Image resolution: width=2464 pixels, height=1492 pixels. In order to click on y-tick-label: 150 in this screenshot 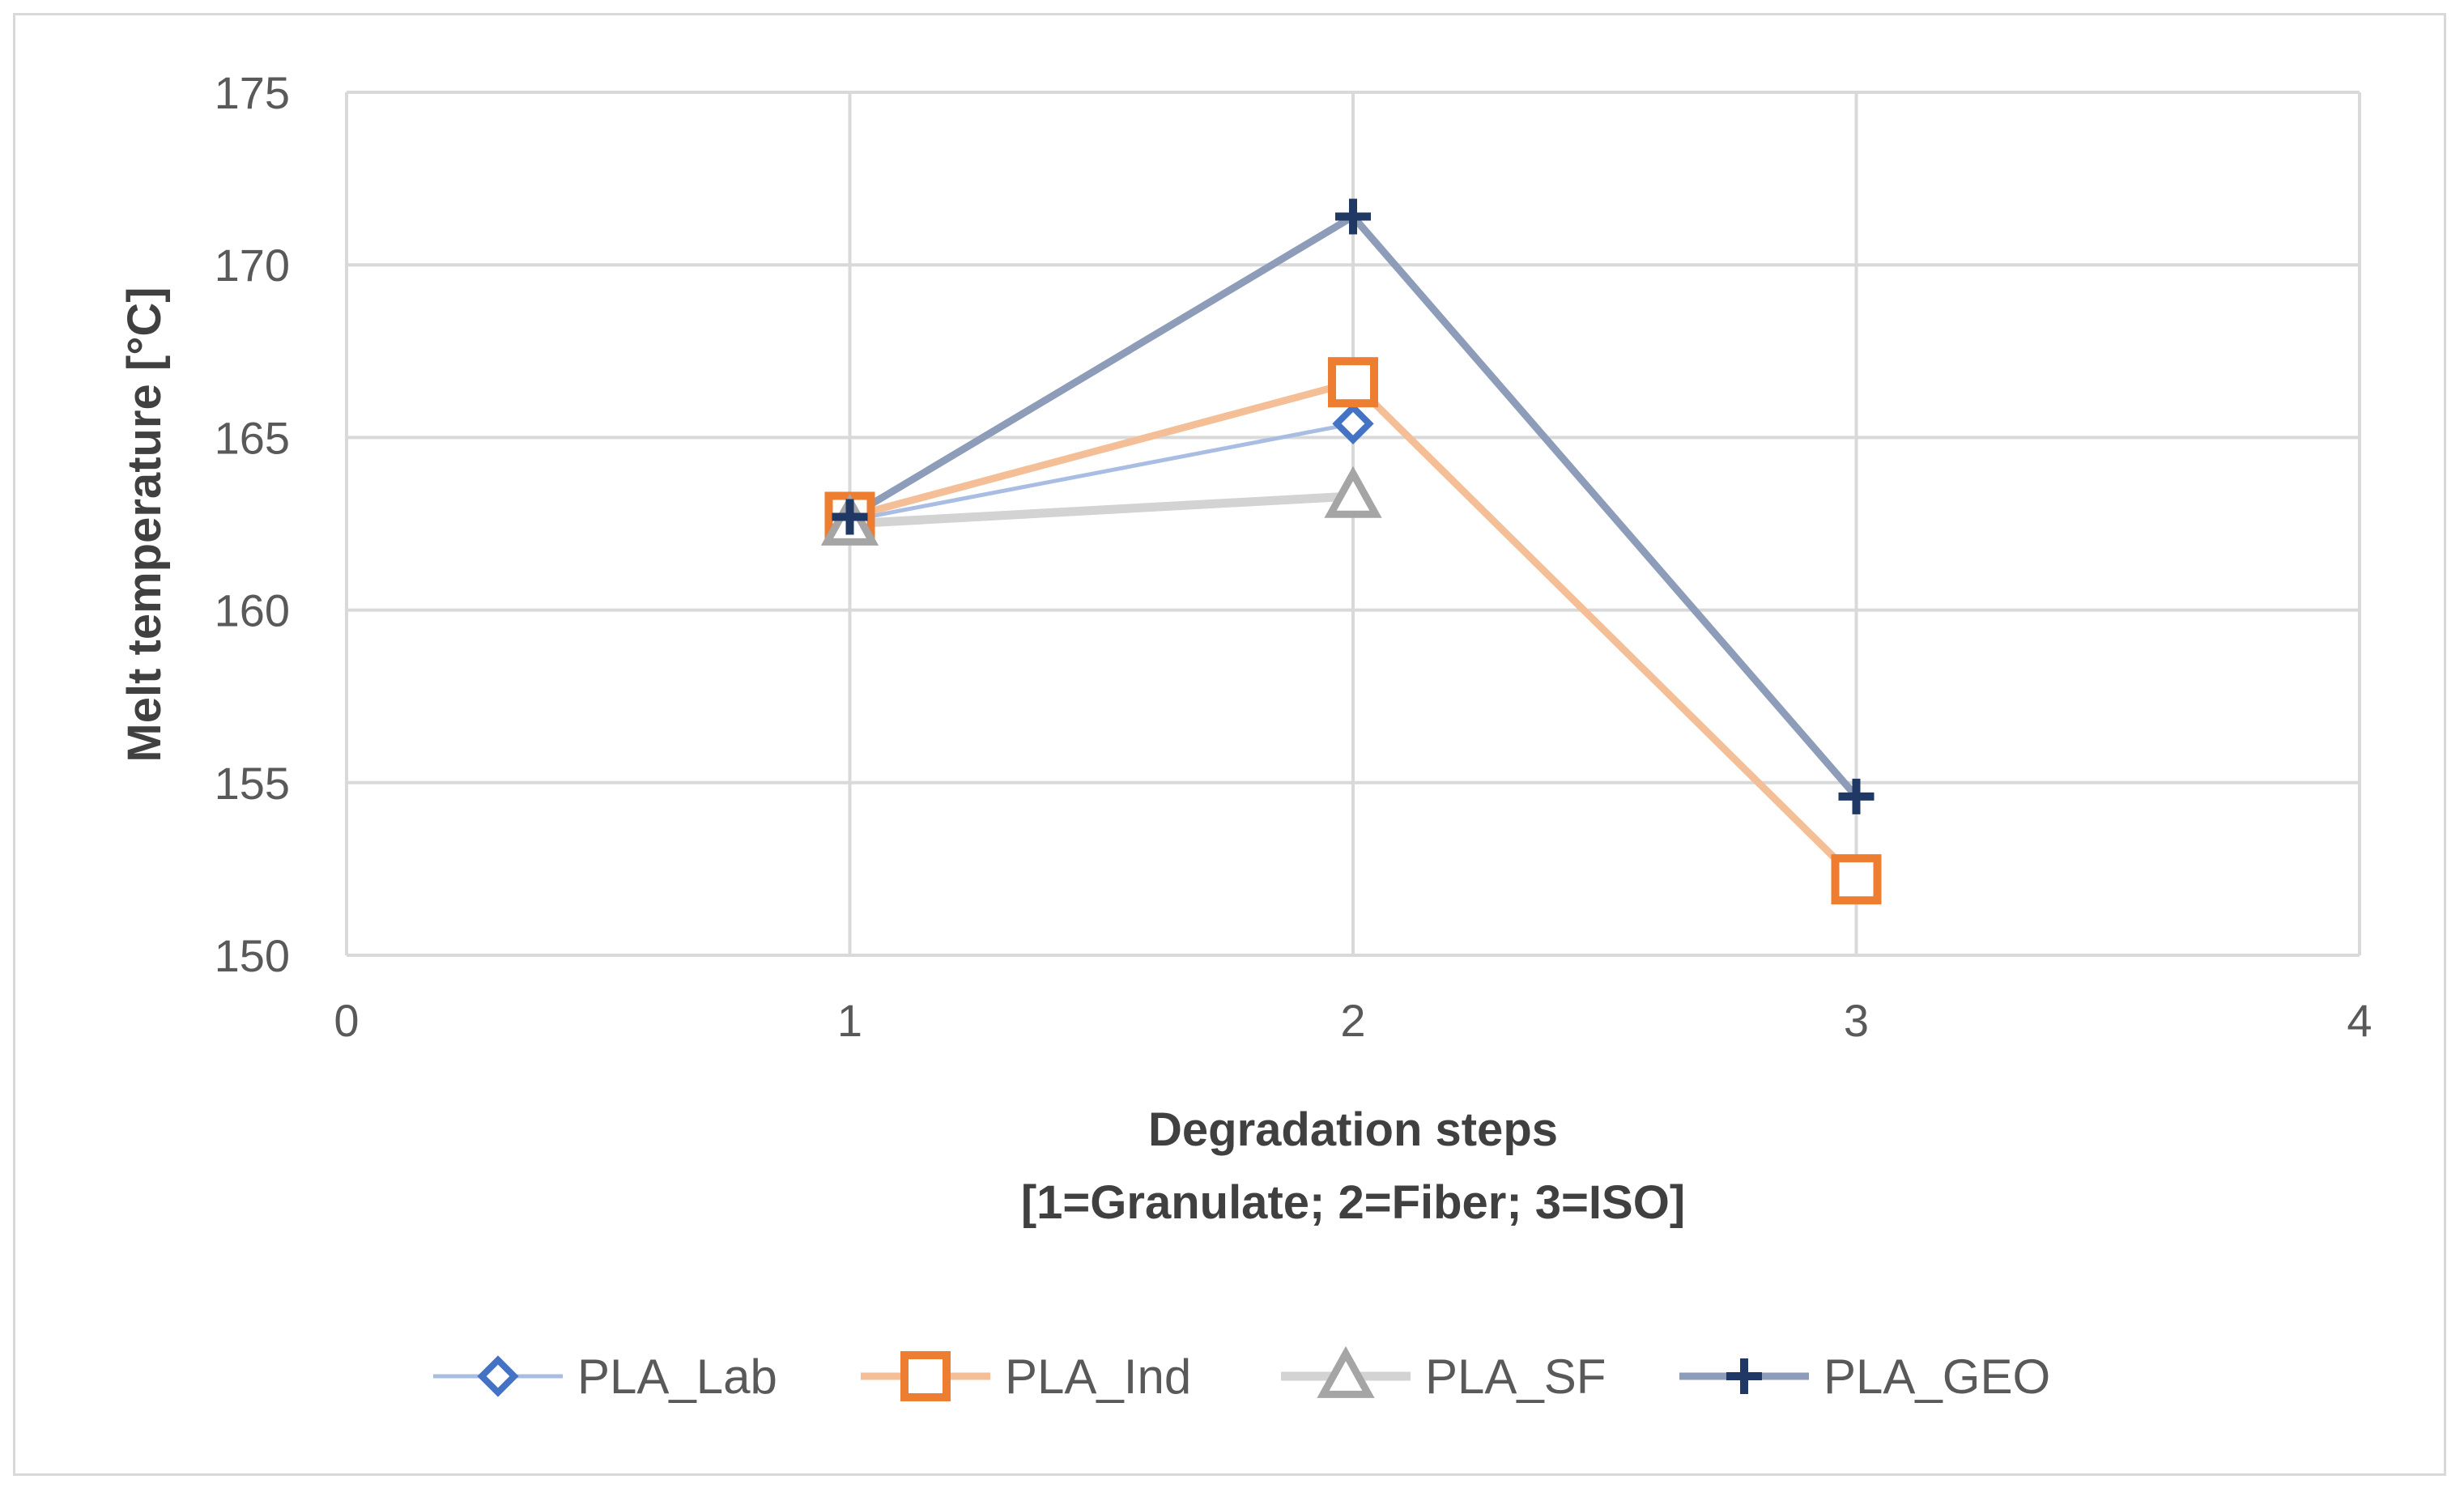, I will do `click(252, 955)`.